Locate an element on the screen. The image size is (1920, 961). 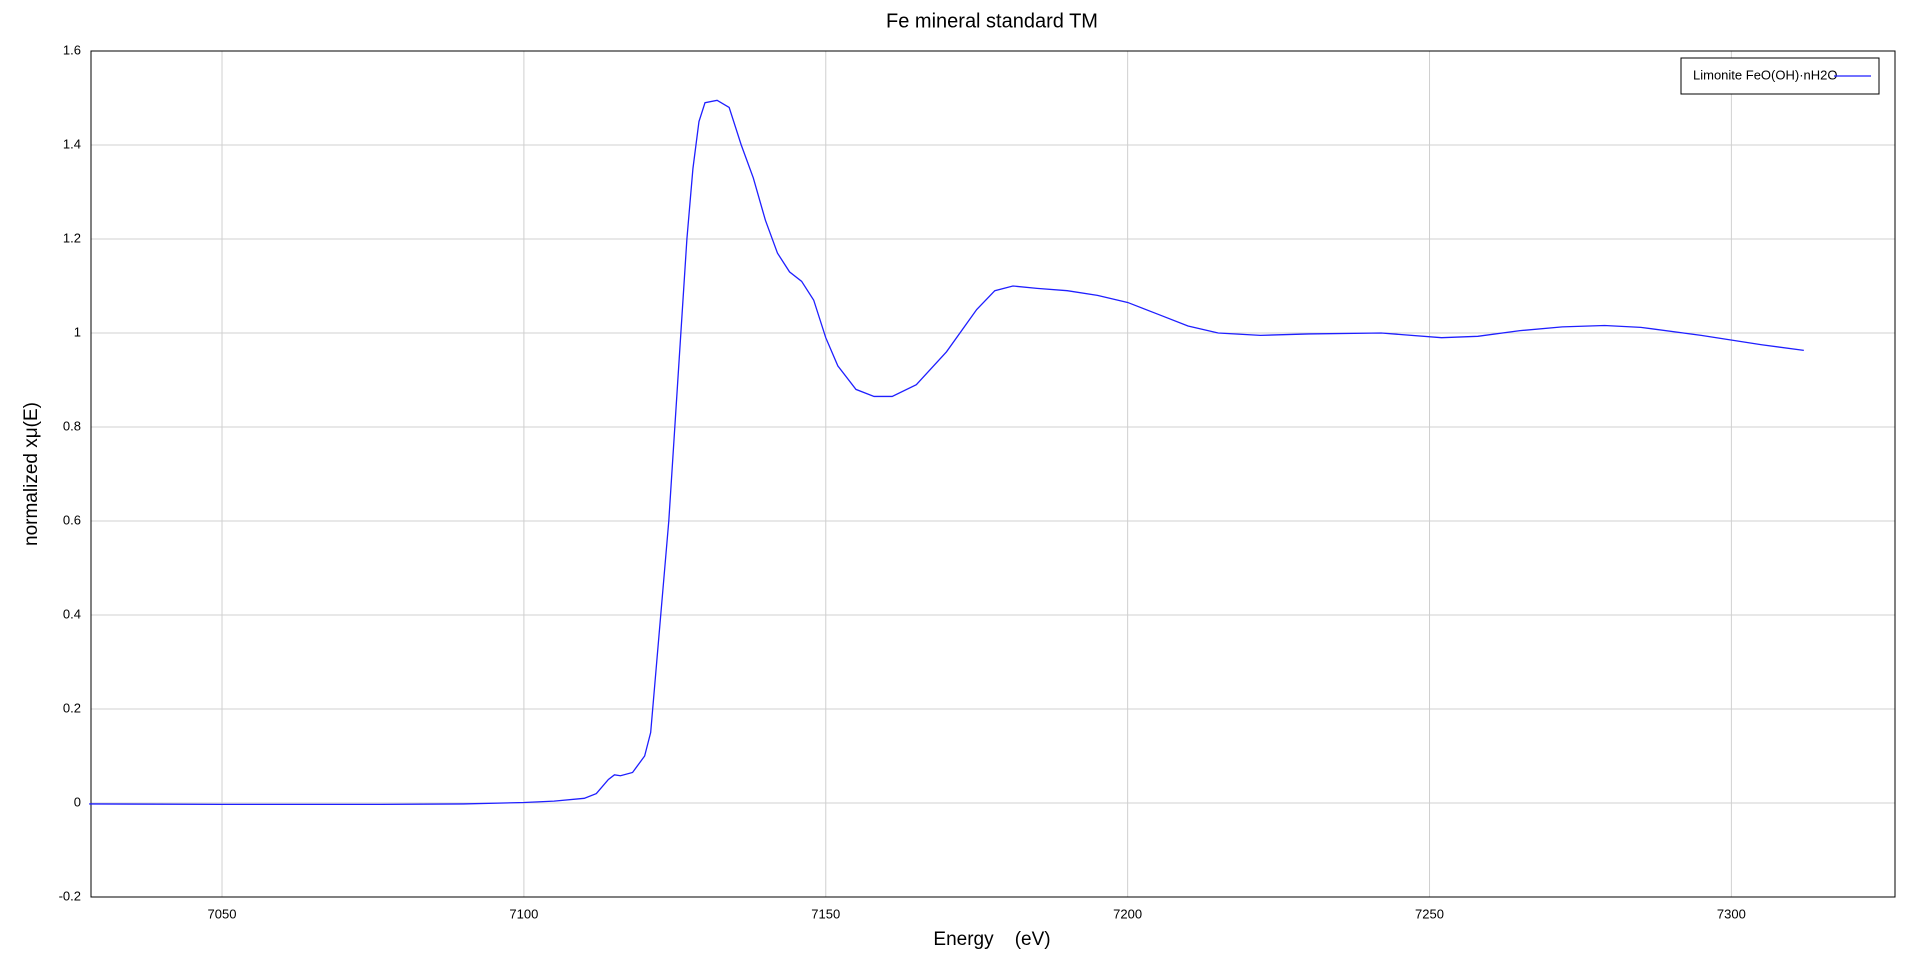
x-axis-label: Energy (eV) is located at coordinates (991, 939).